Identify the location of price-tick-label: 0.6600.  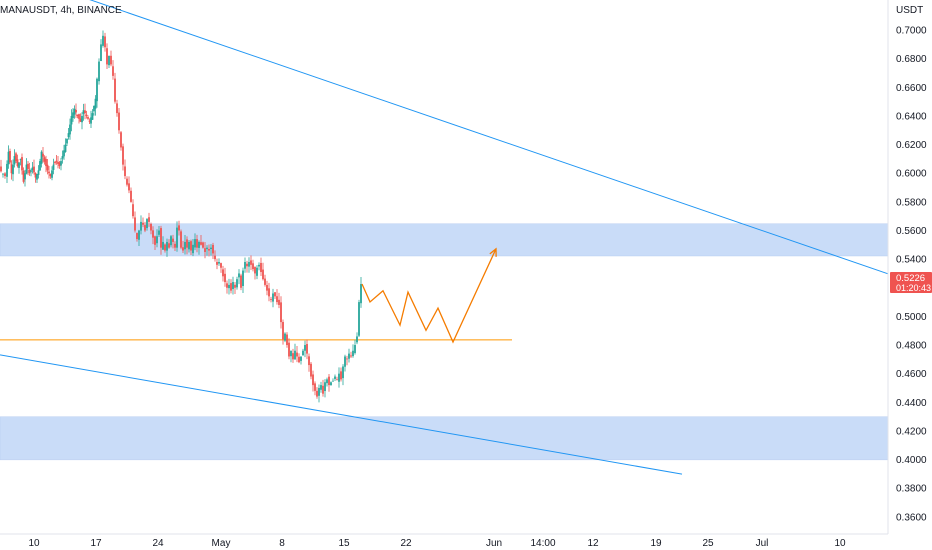
(911, 88).